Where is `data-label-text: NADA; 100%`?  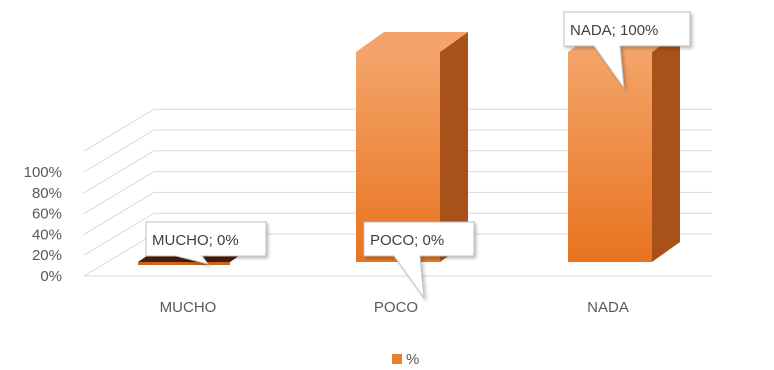
data-label-text: NADA; 100% is located at coordinates (614, 30).